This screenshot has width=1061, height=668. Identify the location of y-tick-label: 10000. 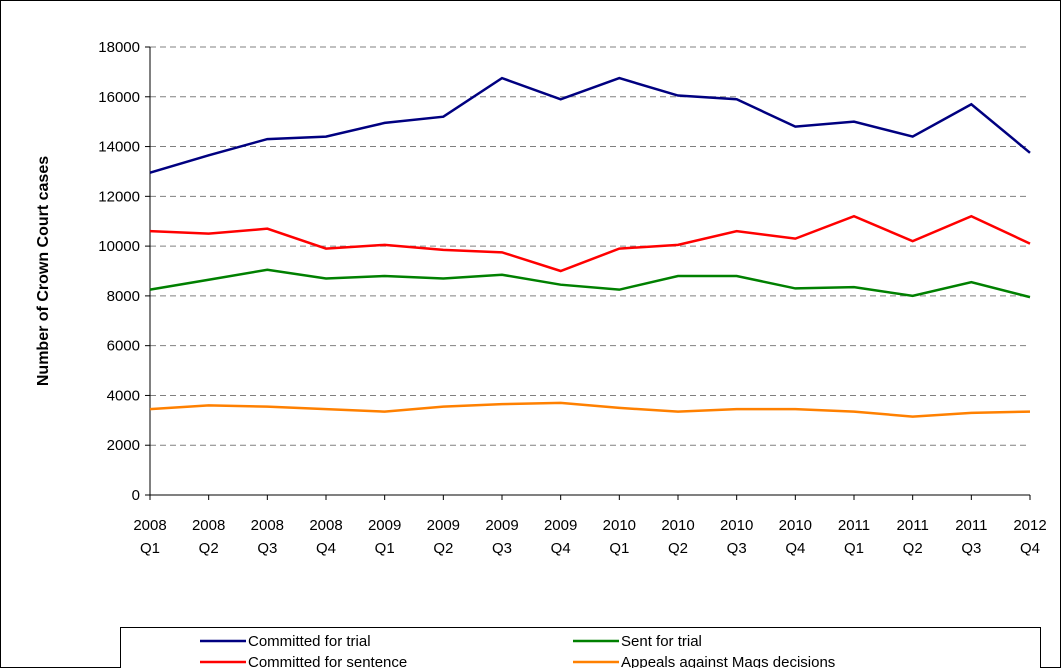
(119, 246).